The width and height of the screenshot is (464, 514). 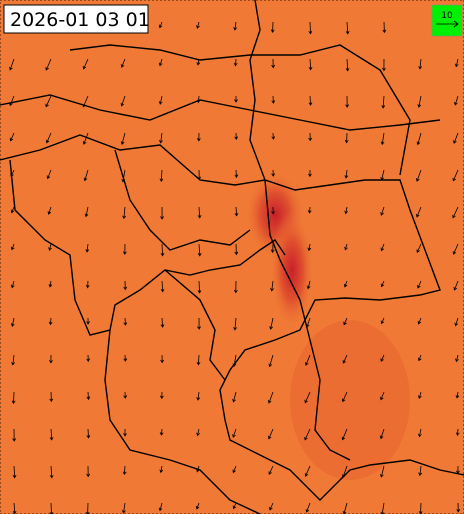 What do you see at coordinates (447, 24) in the screenshot?
I see `legend-arrow` at bounding box center [447, 24].